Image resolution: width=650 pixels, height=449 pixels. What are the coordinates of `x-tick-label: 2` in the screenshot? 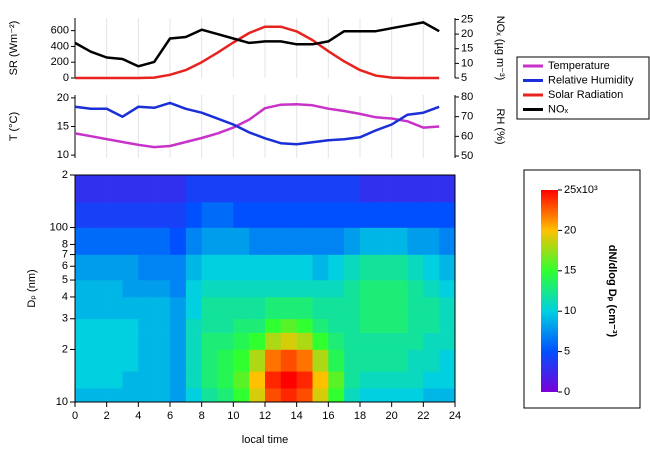 It's located at (107, 416).